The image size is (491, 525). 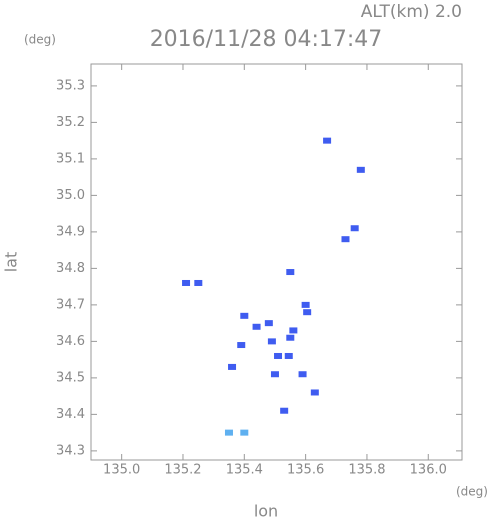 I want to click on y-tick-label: 34.9, so click(x=70, y=231).